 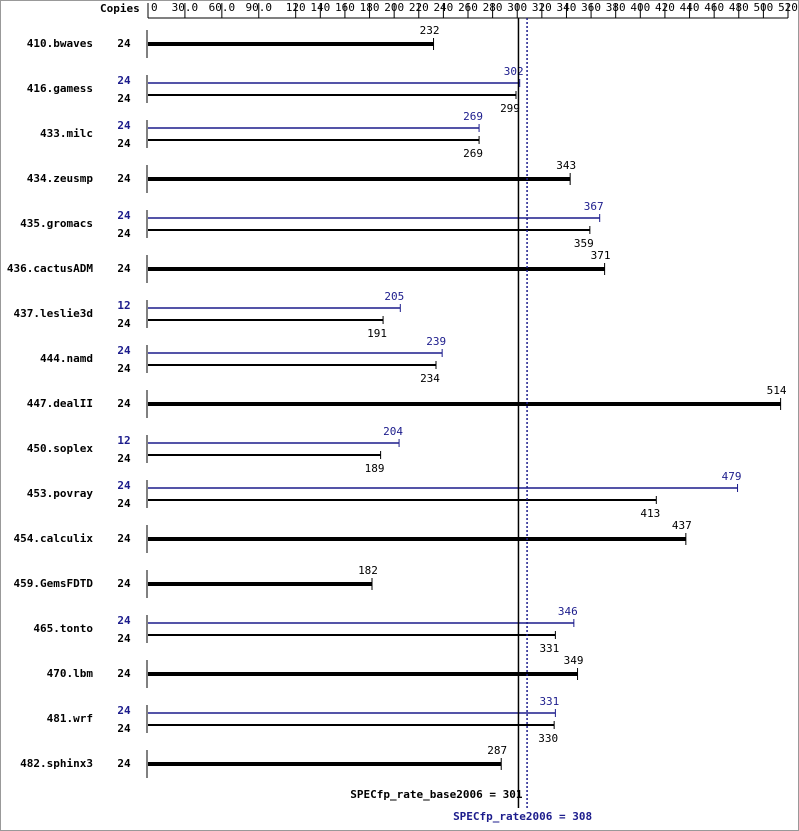 What do you see at coordinates (375, 468) in the screenshot?
I see `value-label: 189` at bounding box center [375, 468].